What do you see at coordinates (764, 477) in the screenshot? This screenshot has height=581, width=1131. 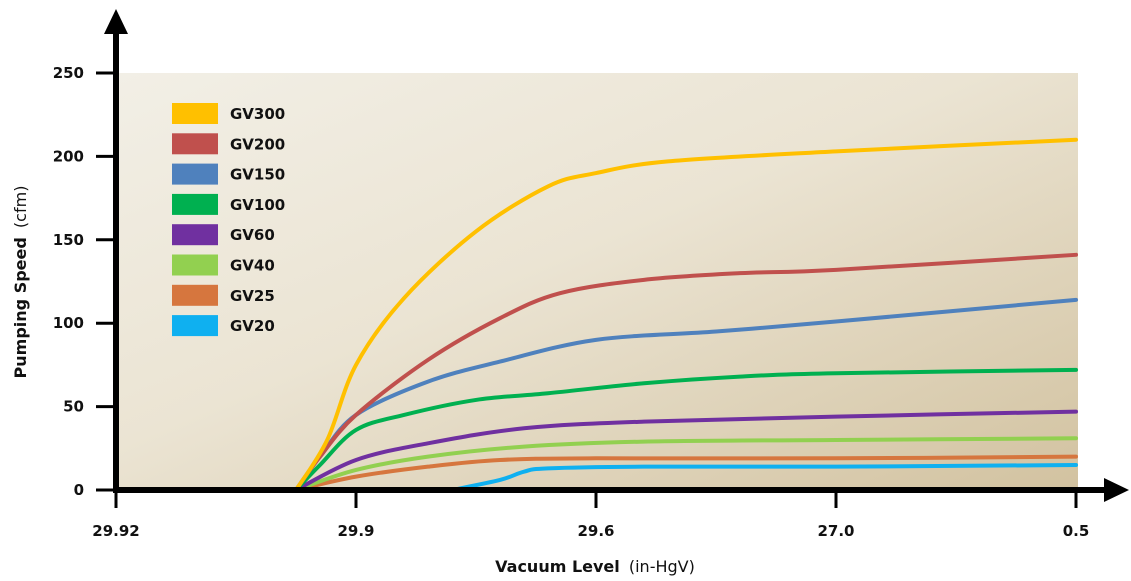 I see `series-line-gv20` at bounding box center [764, 477].